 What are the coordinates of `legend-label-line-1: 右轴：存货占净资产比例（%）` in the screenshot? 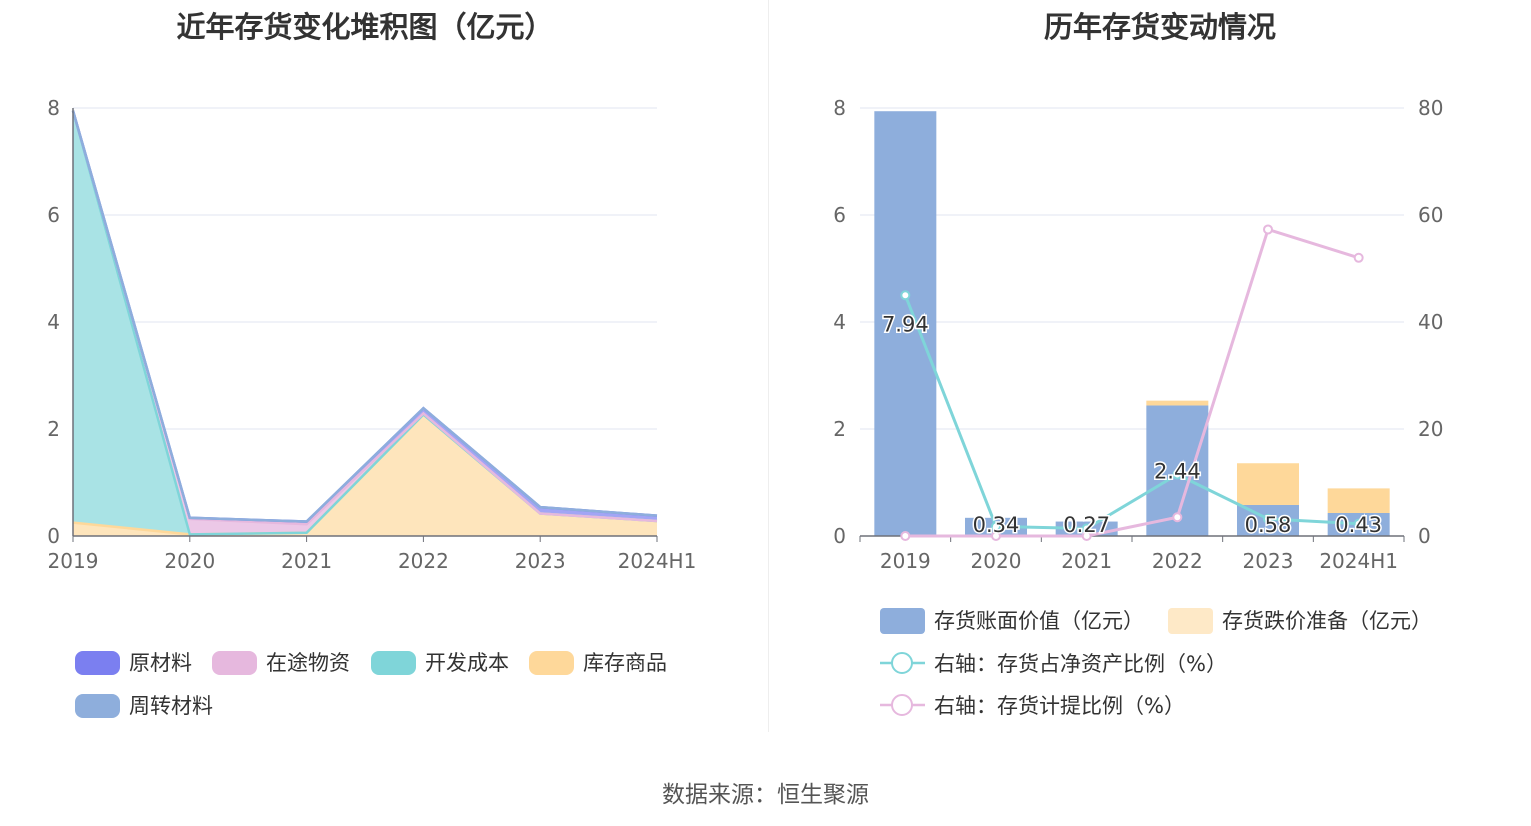 It's located at (1080, 664).